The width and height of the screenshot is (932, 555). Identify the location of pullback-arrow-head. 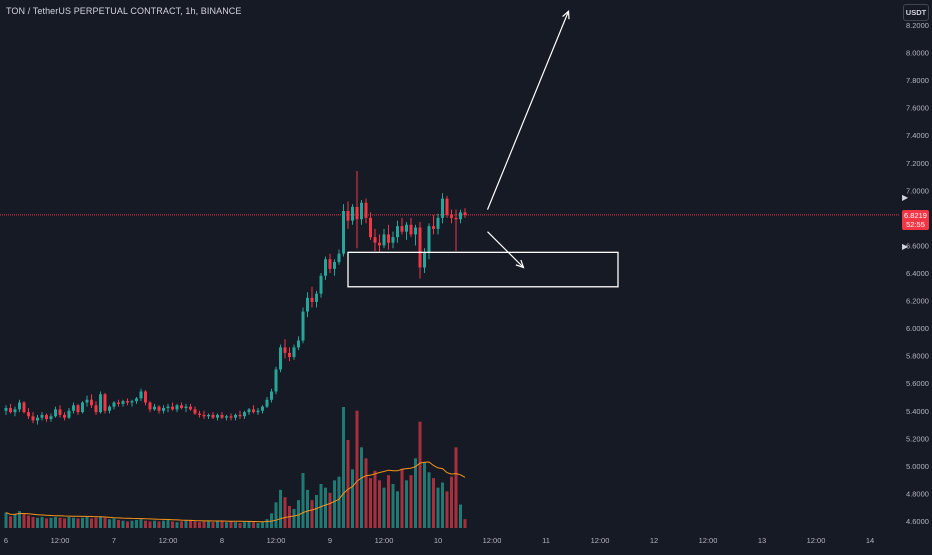
(520, 264).